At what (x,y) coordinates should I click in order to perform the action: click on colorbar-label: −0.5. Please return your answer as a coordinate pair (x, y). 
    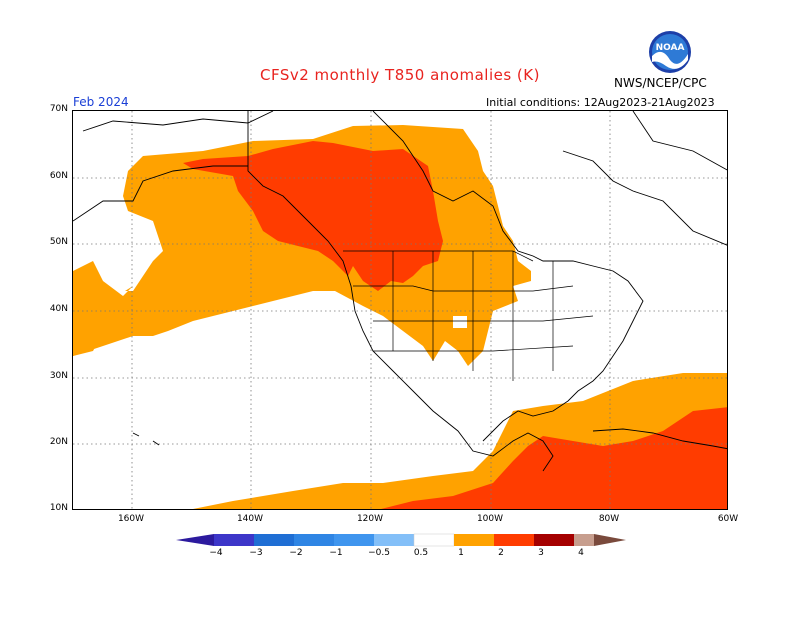
    Looking at the image, I should click on (379, 553).